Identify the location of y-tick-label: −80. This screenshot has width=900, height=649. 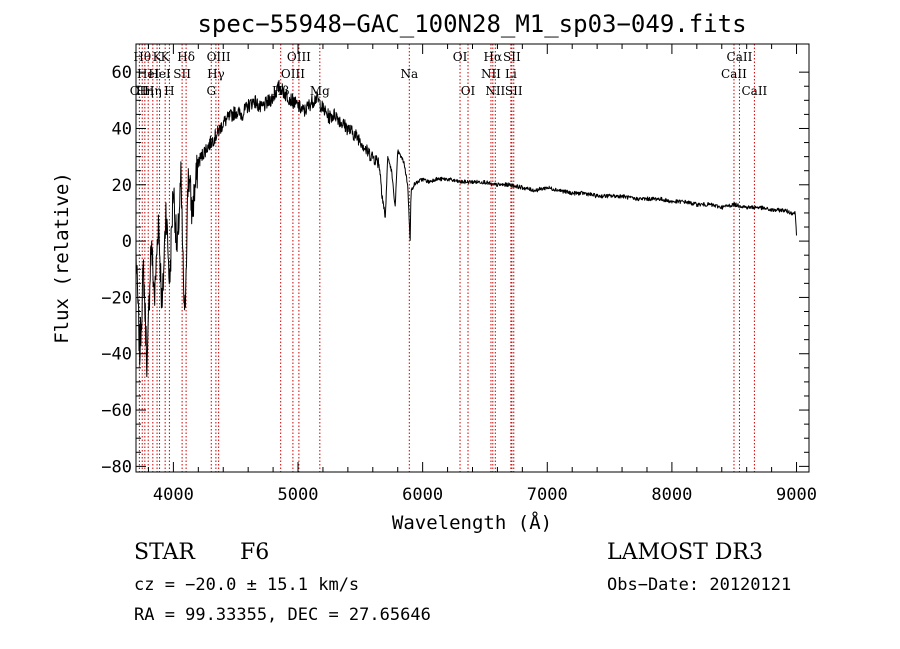
(116, 467).